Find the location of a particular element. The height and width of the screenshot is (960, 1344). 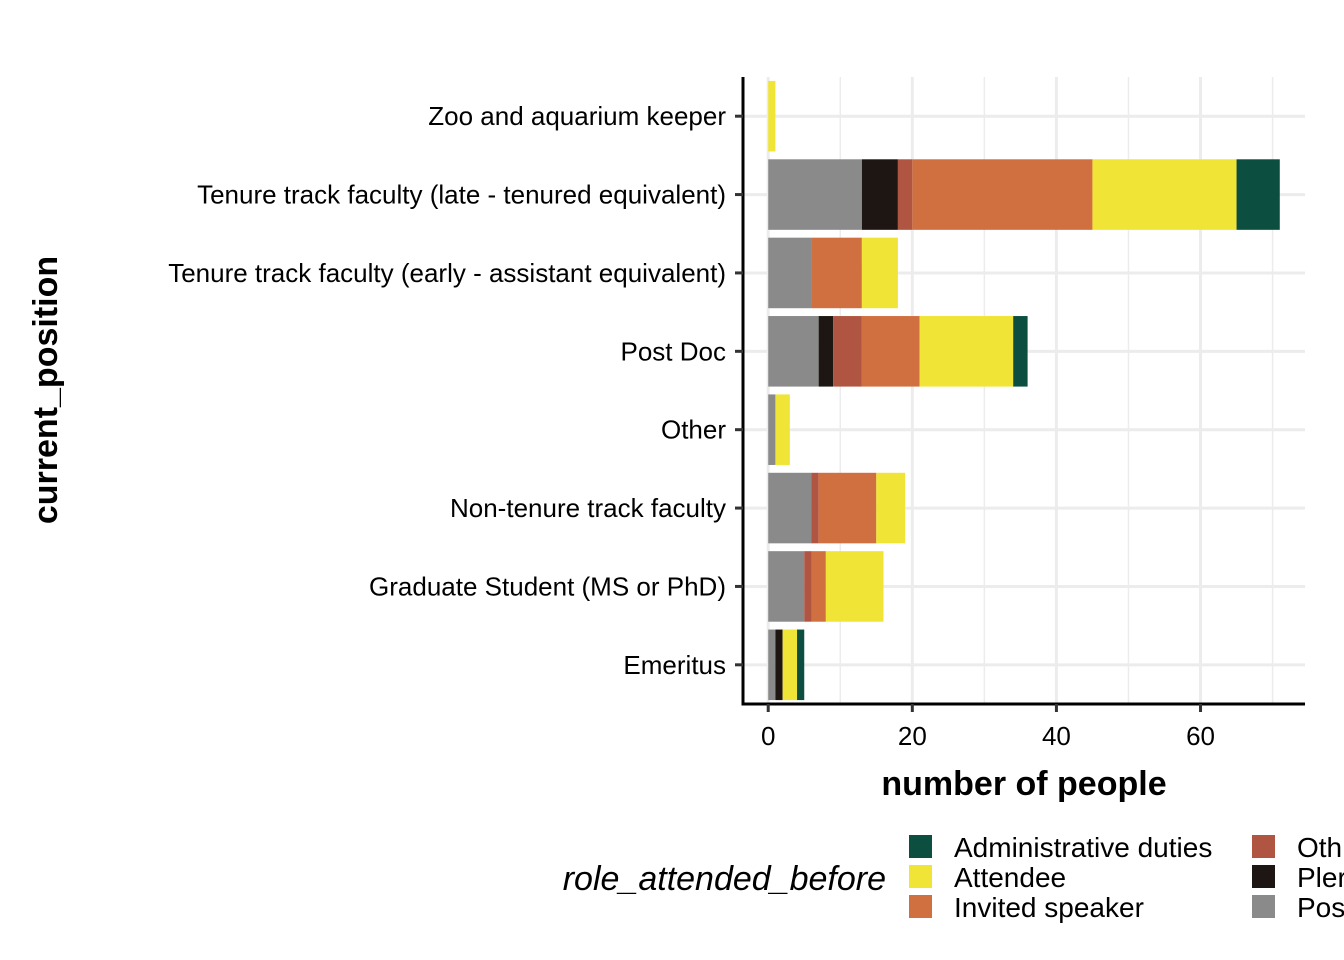

bar-poster-presenter-emeritus is located at coordinates (772, 665).